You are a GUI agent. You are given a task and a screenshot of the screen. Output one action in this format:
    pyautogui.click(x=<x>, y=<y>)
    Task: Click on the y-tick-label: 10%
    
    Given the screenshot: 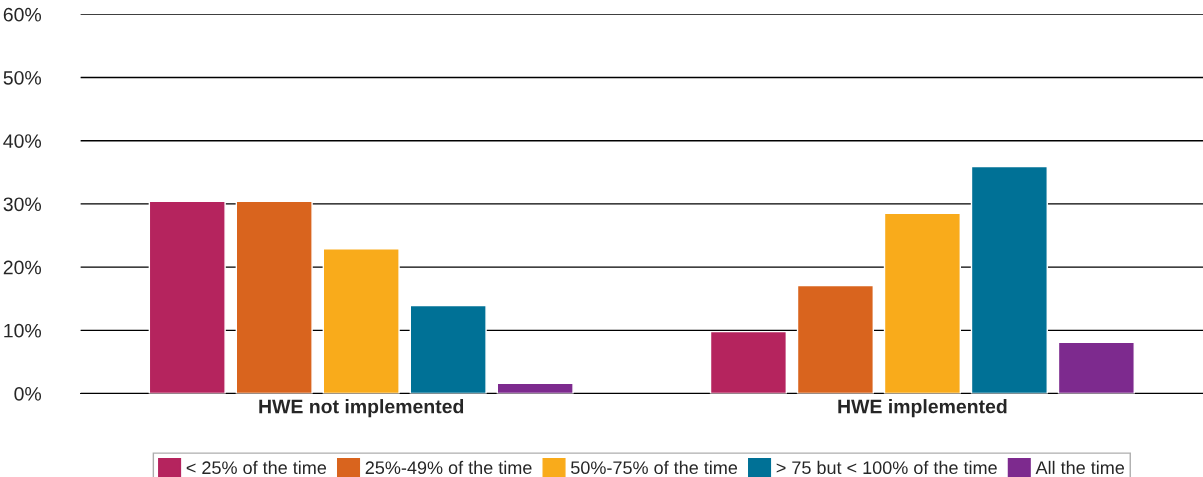 What is the action you would take?
    pyautogui.click(x=23, y=330)
    